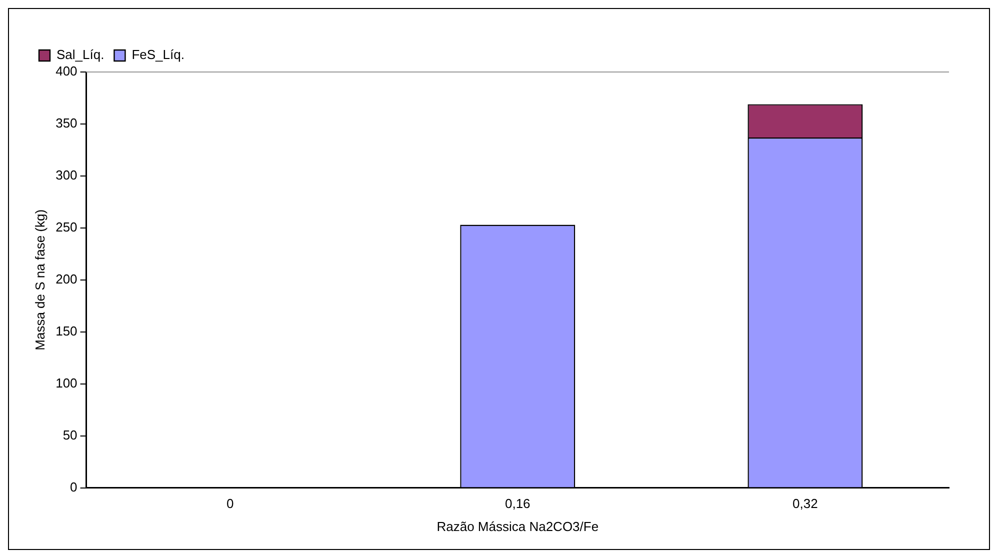  What do you see at coordinates (158, 54) in the screenshot?
I see `legend-label: FeS_Líq.` at bounding box center [158, 54].